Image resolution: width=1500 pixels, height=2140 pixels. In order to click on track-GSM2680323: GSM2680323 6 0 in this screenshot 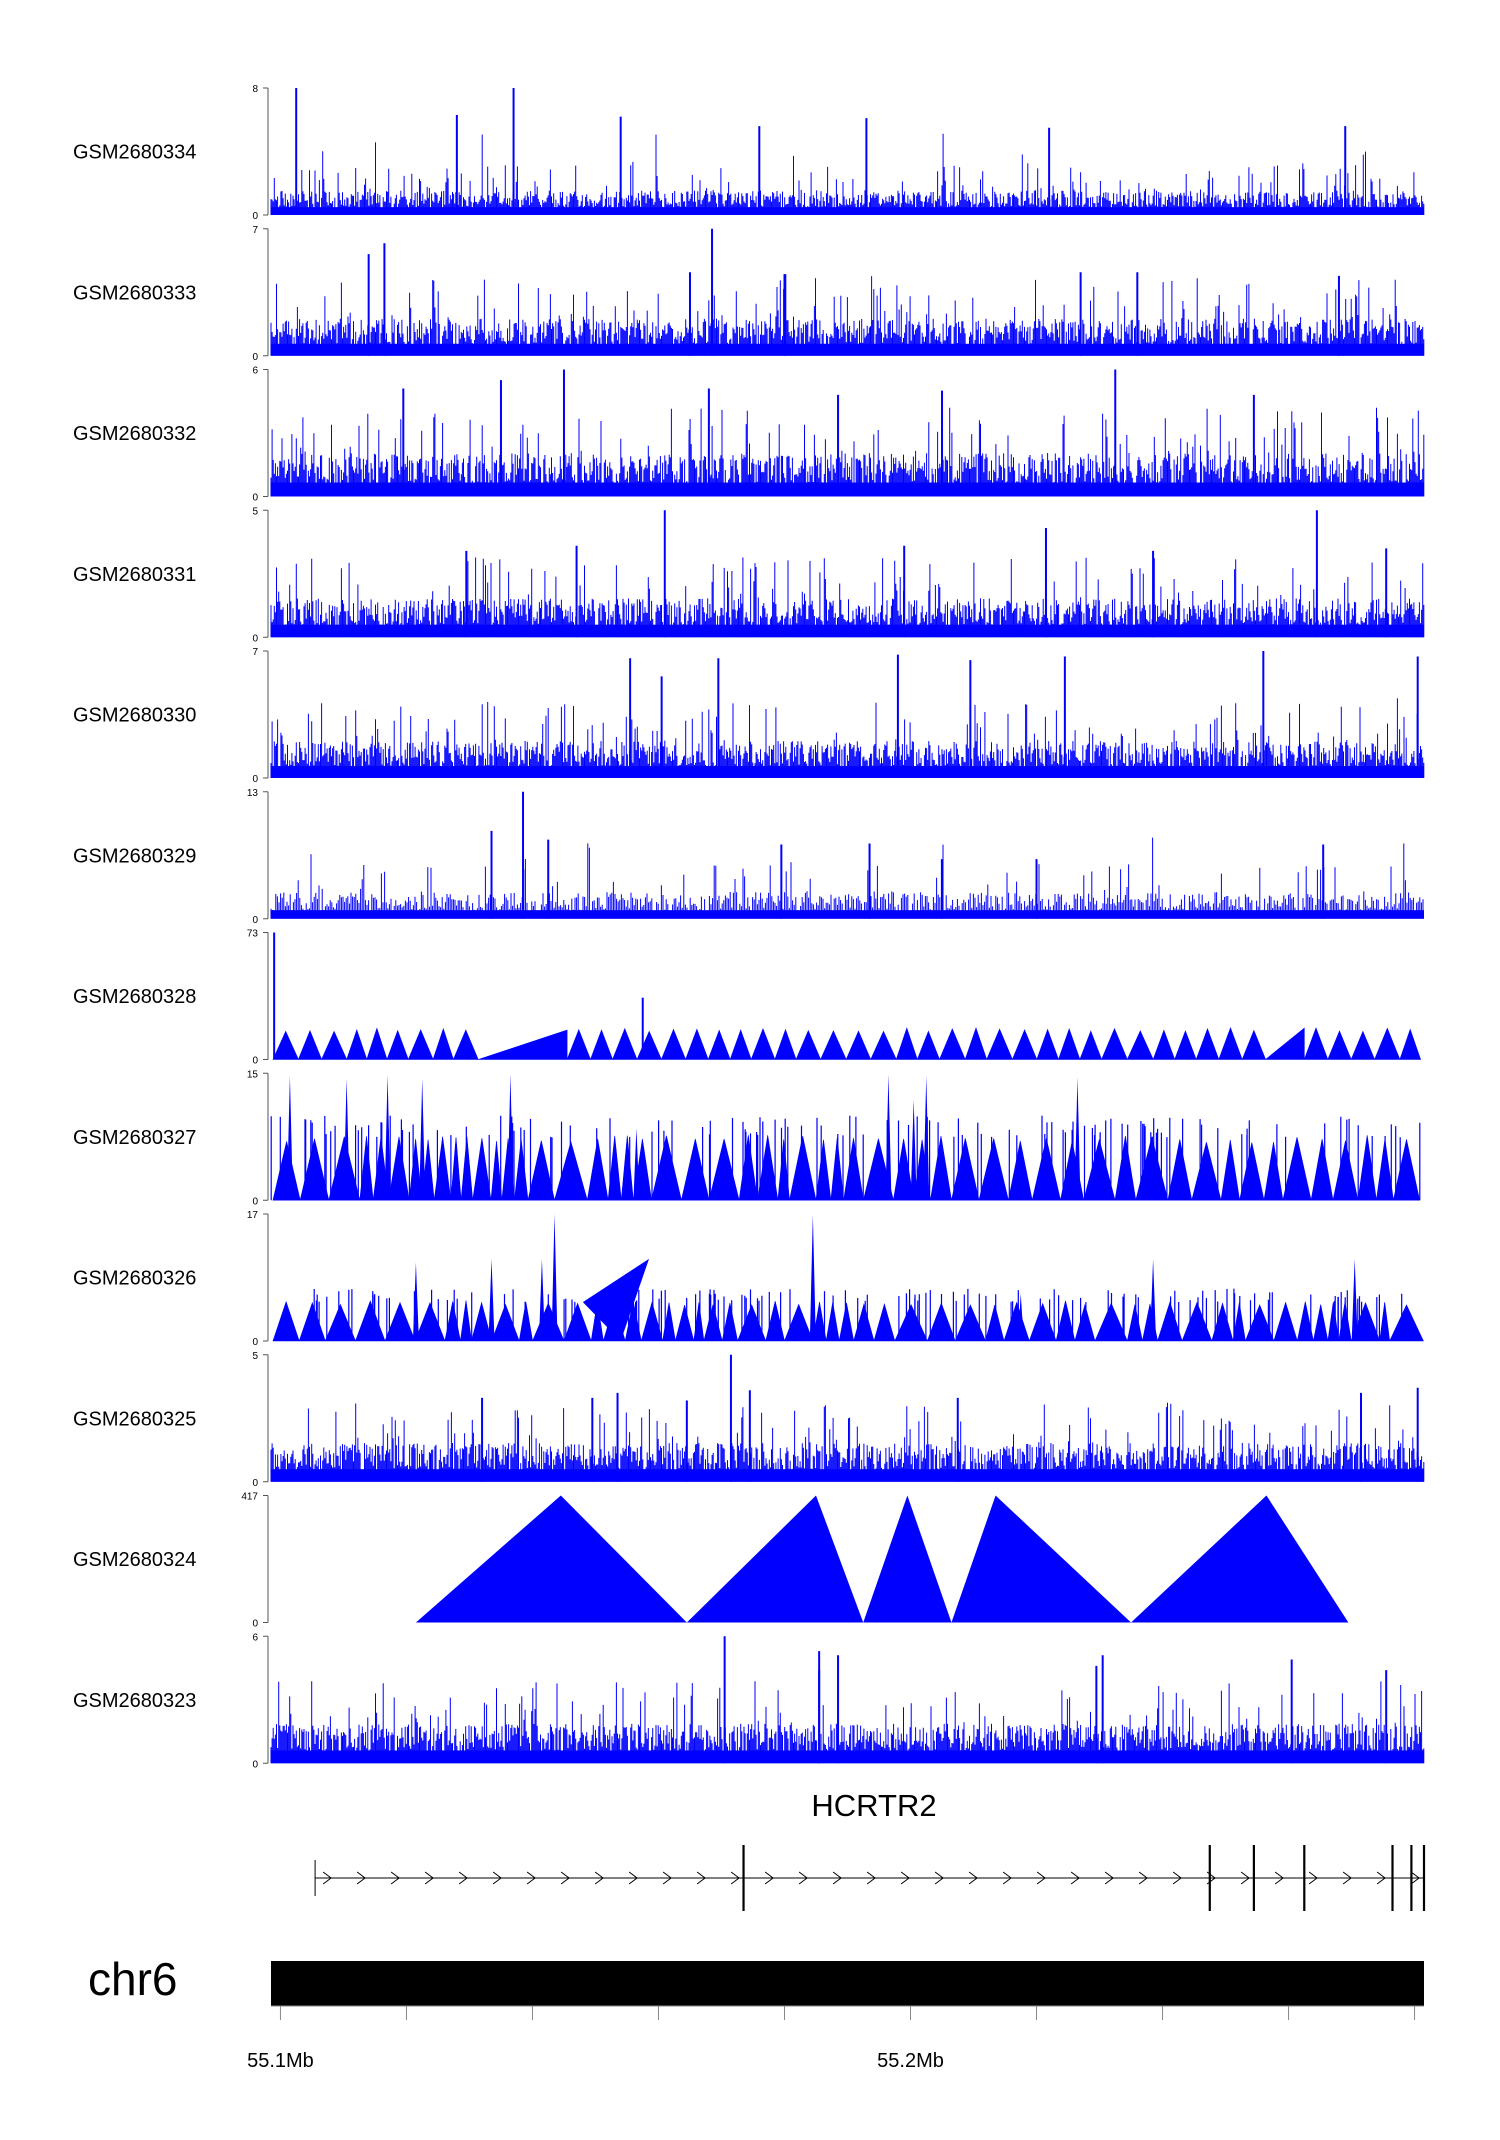, I will do `click(749, 1701)`.